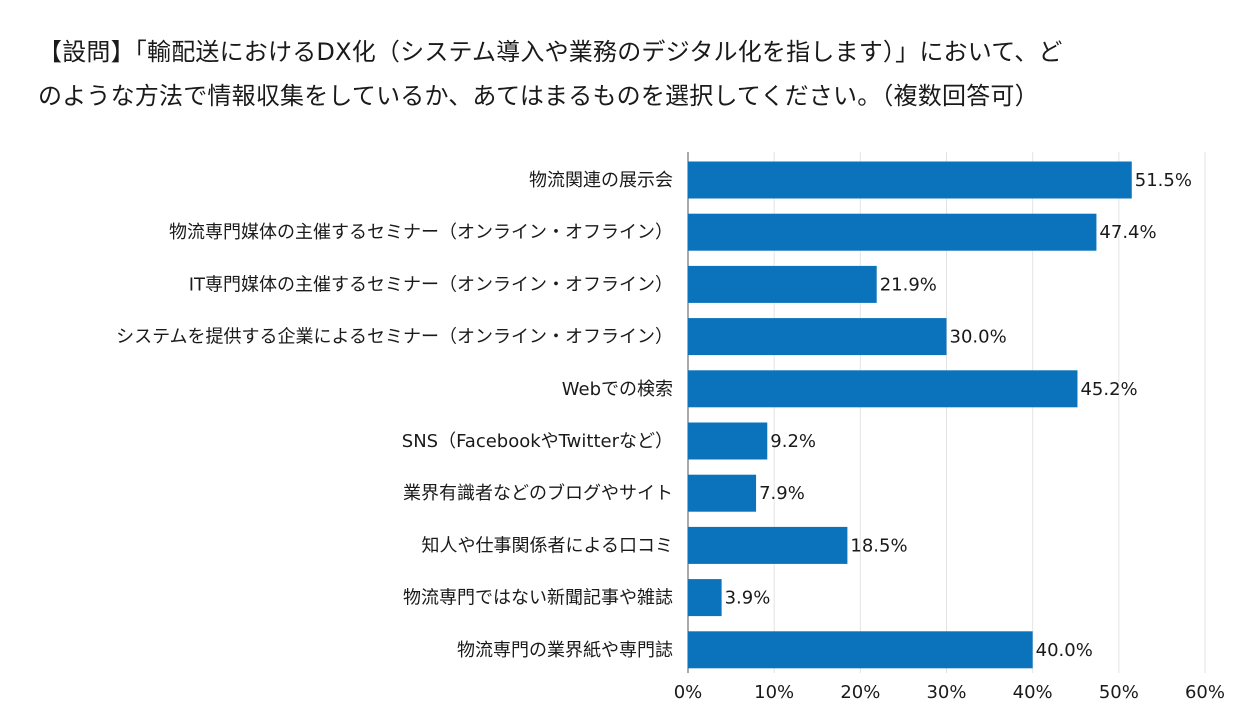  What do you see at coordinates (978, 337) in the screenshot?
I see `value-label: 30.0%` at bounding box center [978, 337].